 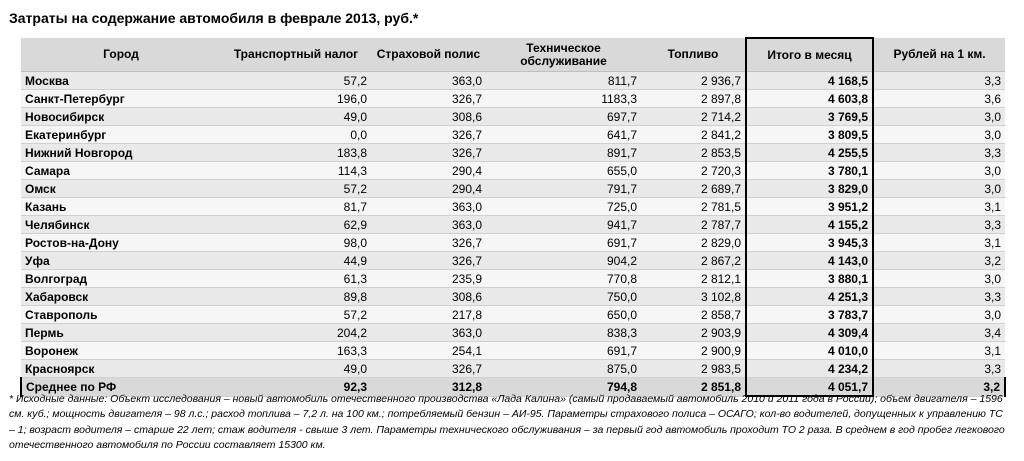 I want to click on header-tax: Транспортный налог, so click(x=296, y=55).